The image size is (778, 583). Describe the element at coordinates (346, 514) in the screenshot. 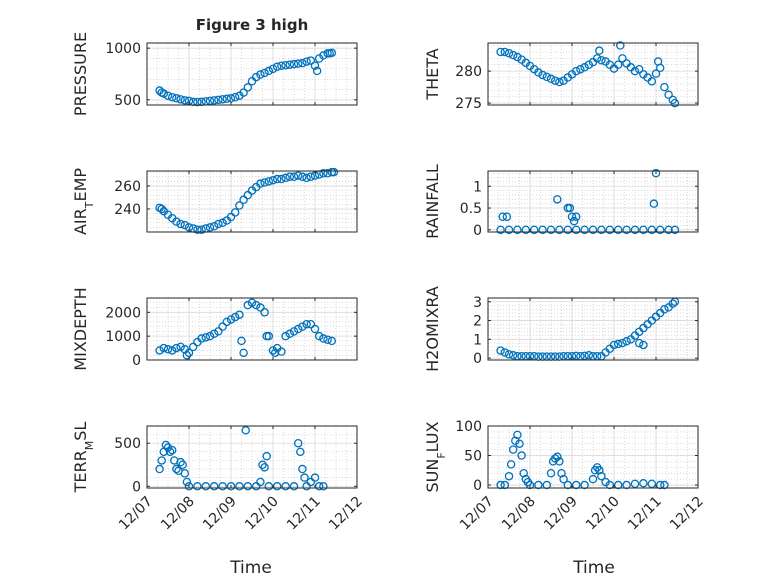

I see `x-tick-label: 12/12` at that location.